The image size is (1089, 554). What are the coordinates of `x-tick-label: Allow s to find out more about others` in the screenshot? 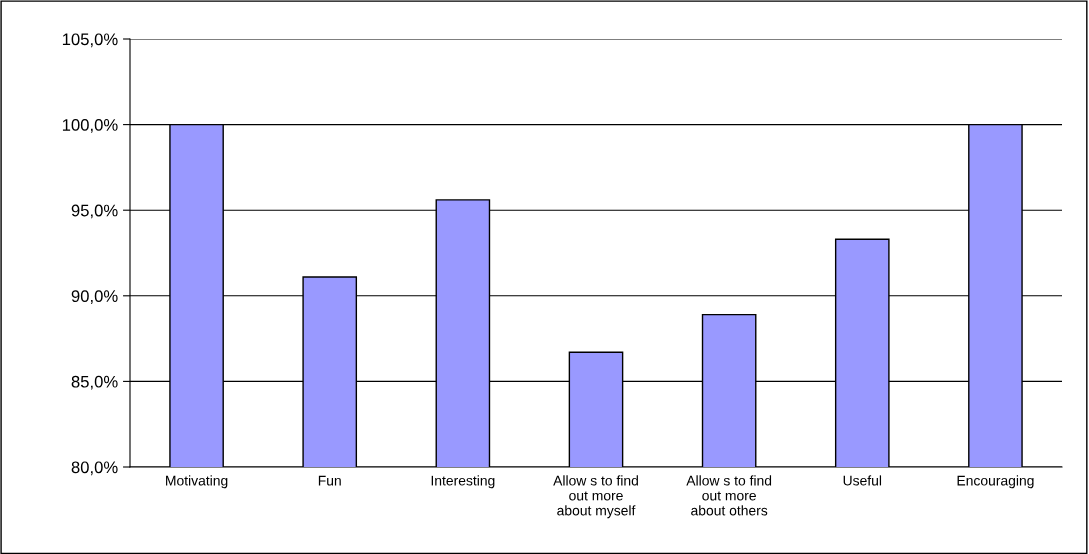 It's located at (729, 495).